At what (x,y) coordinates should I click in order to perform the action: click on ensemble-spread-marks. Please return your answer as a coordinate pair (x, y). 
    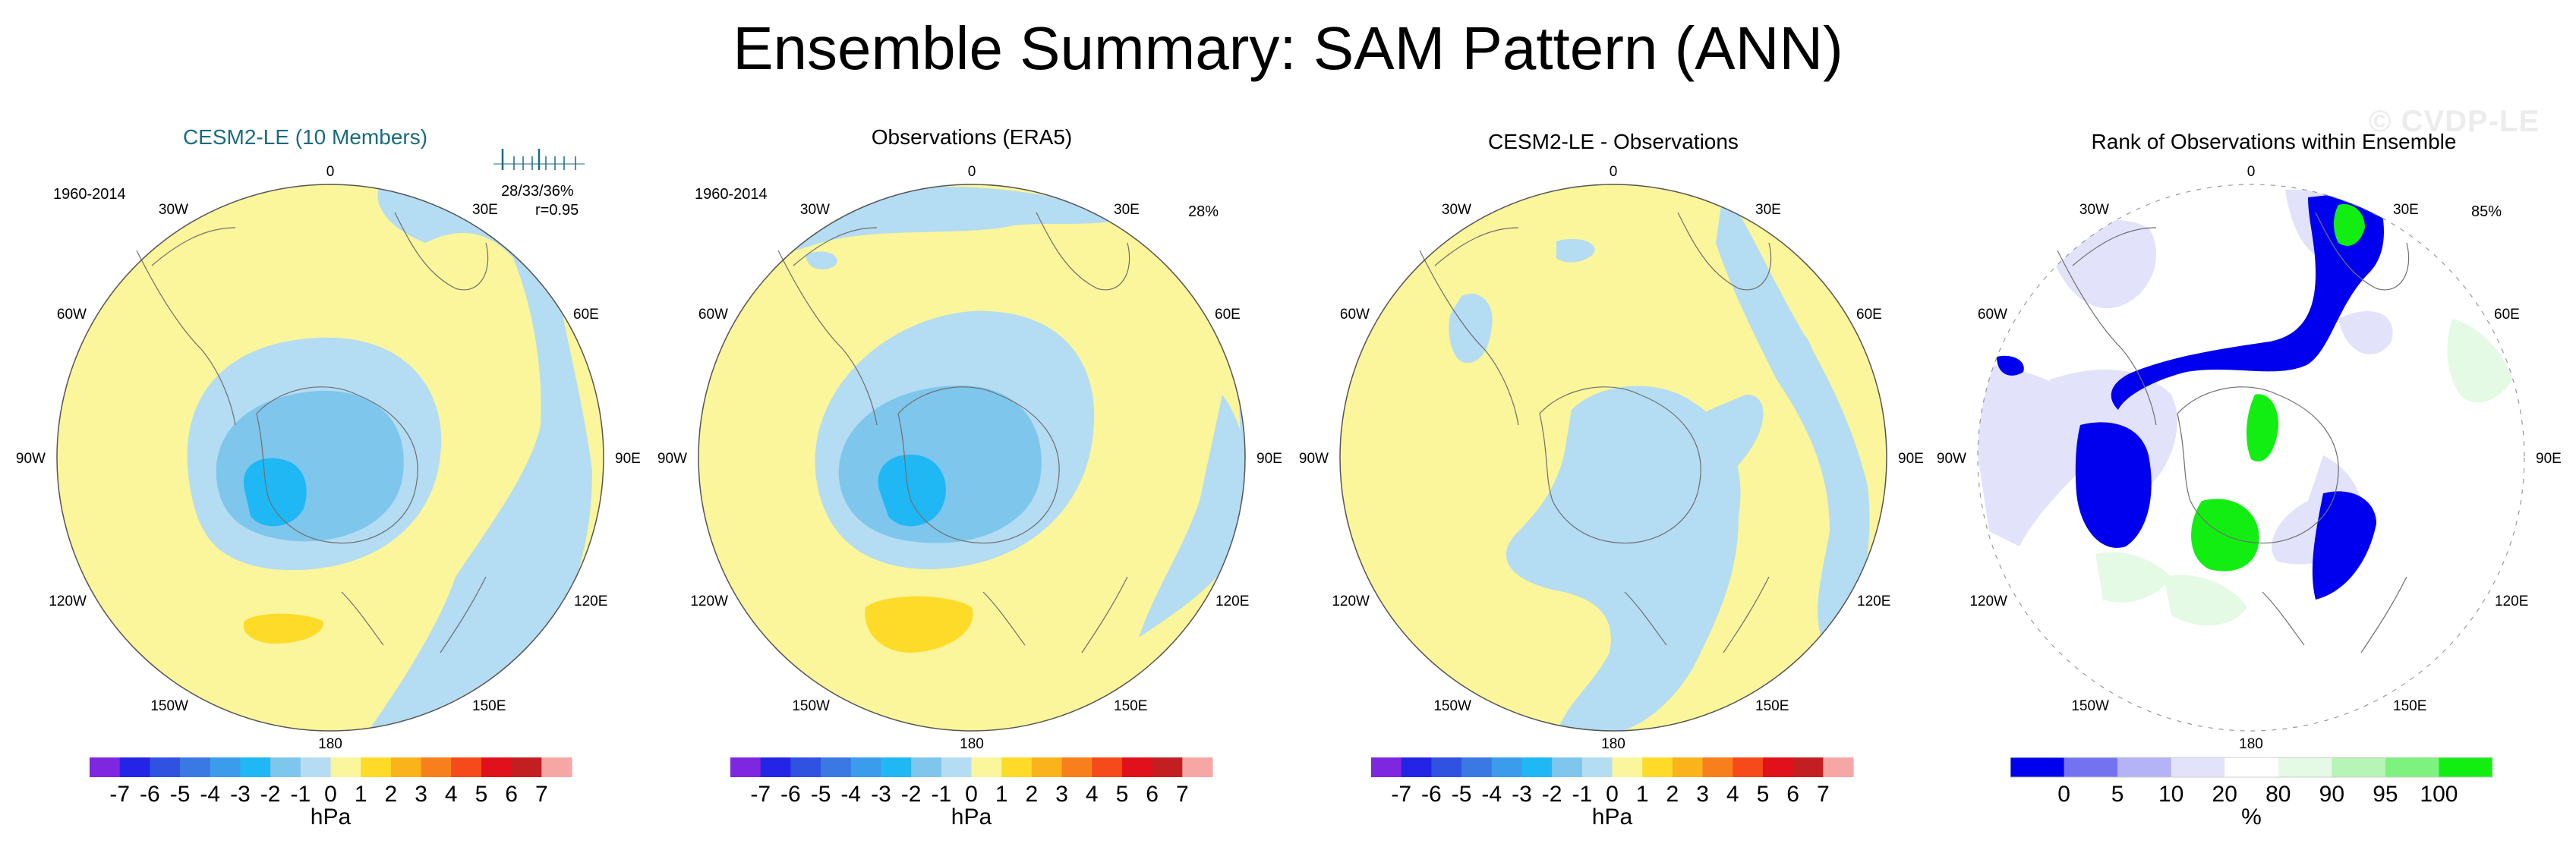
    Looking at the image, I should click on (539, 159).